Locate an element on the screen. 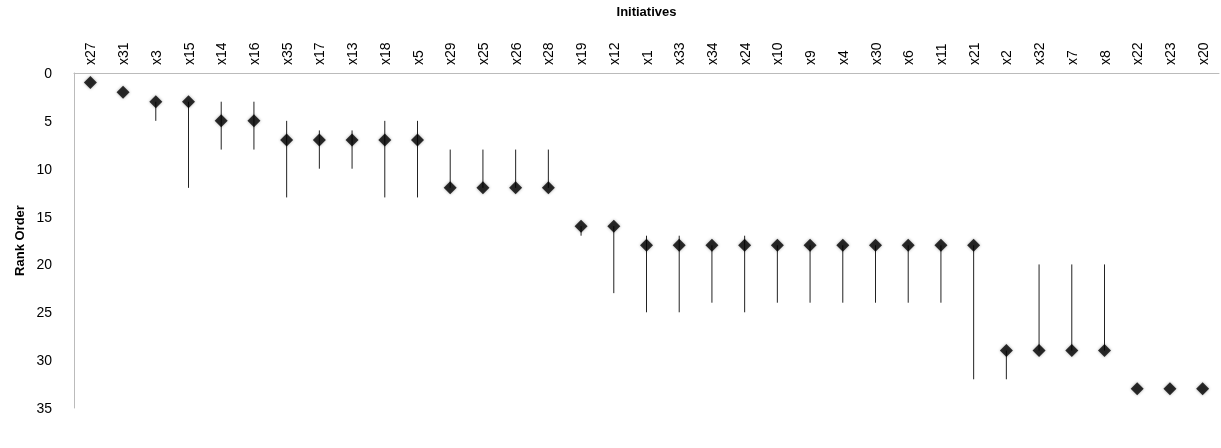  x-tick-label: x22 is located at coordinates (1137, 53).